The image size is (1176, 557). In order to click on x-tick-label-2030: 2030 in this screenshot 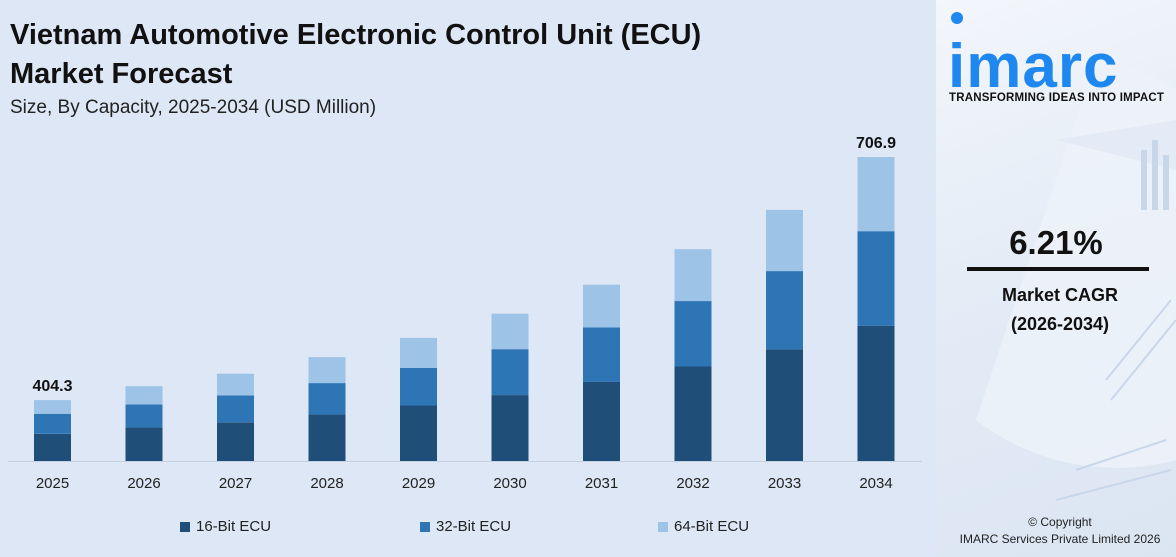, I will do `click(509, 483)`.